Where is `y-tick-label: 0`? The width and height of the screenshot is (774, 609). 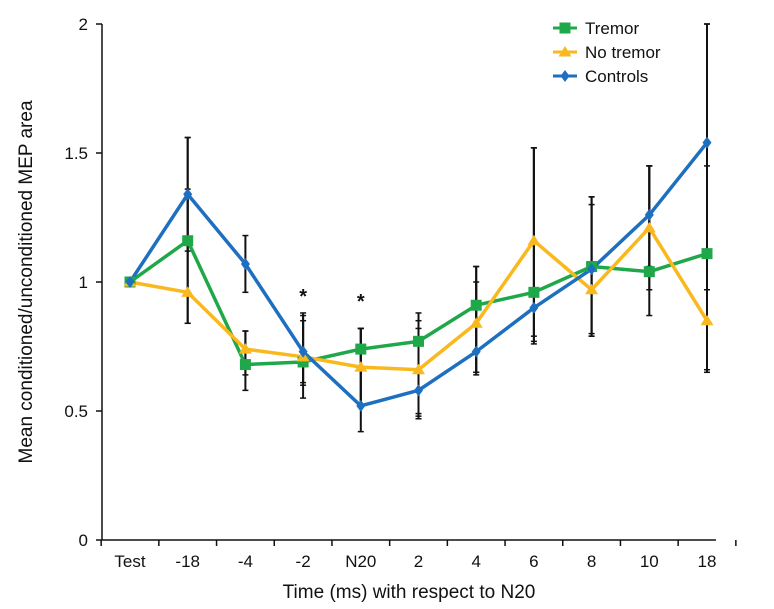
y-tick-label: 0 is located at coordinates (83, 540).